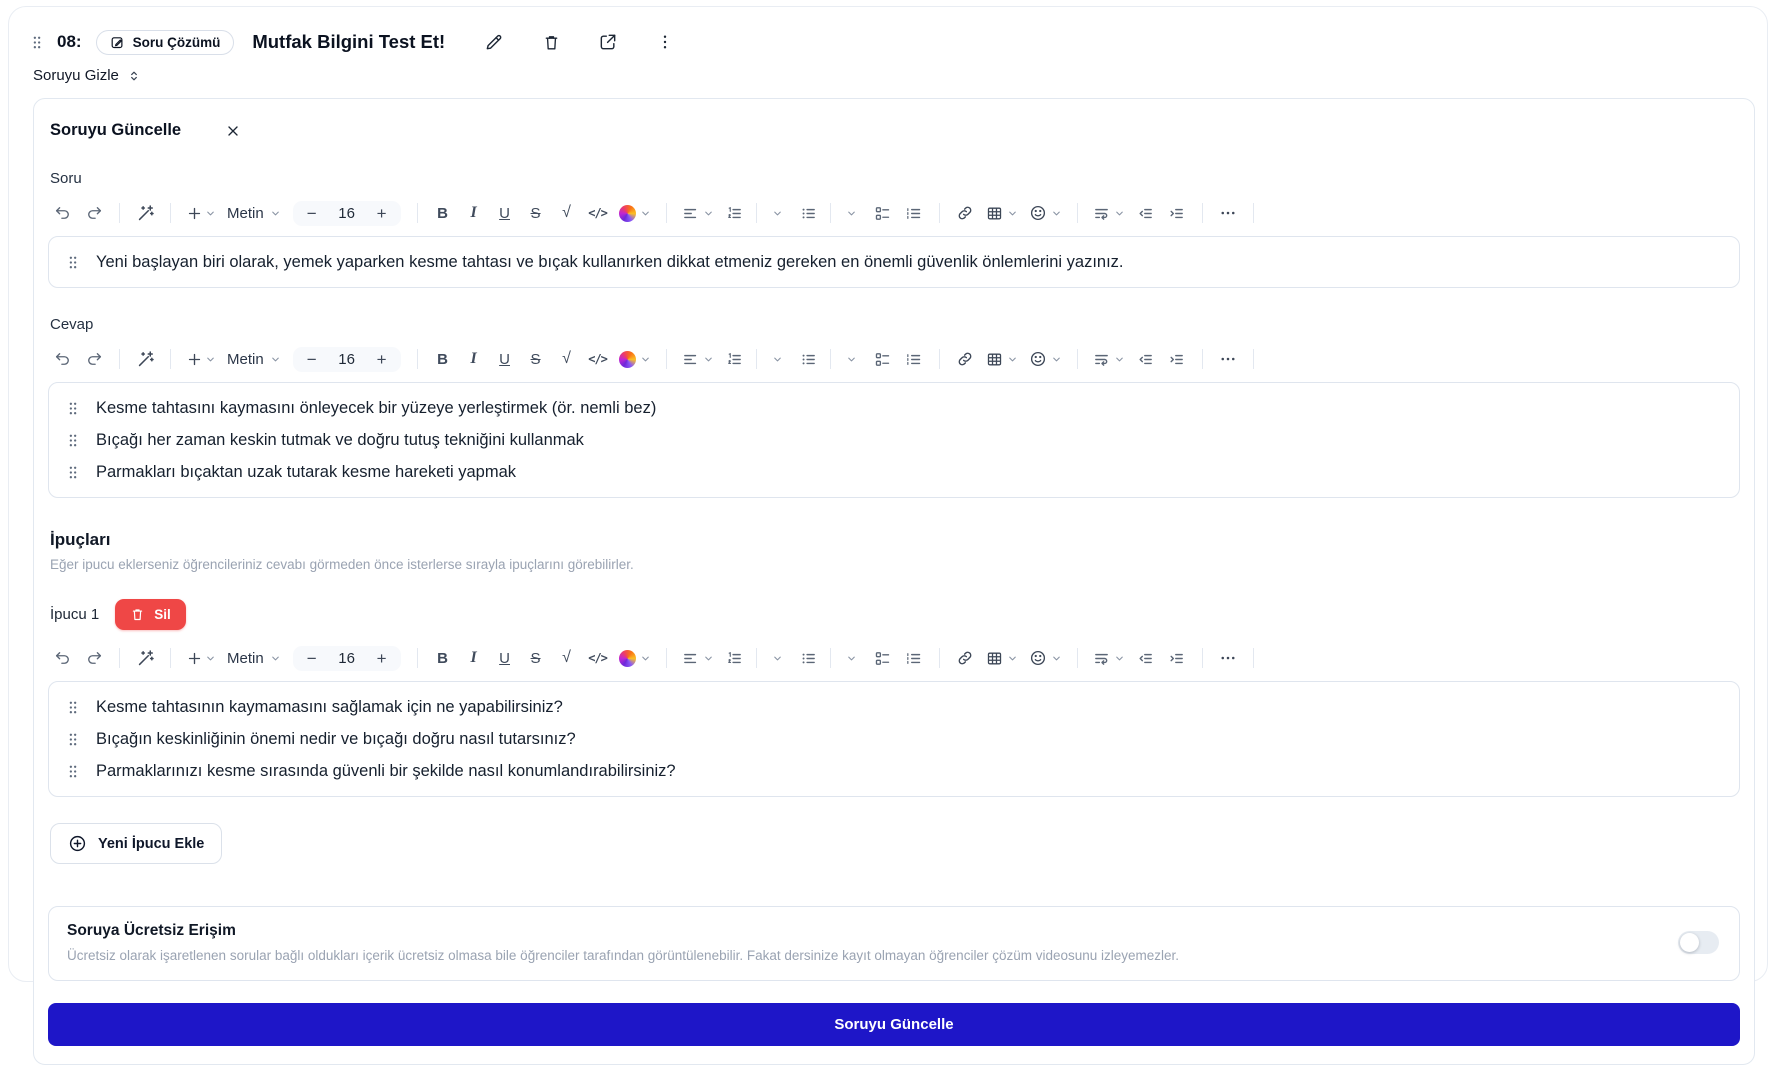  What do you see at coordinates (1698, 942) in the screenshot?
I see `free-access-toggle` at bounding box center [1698, 942].